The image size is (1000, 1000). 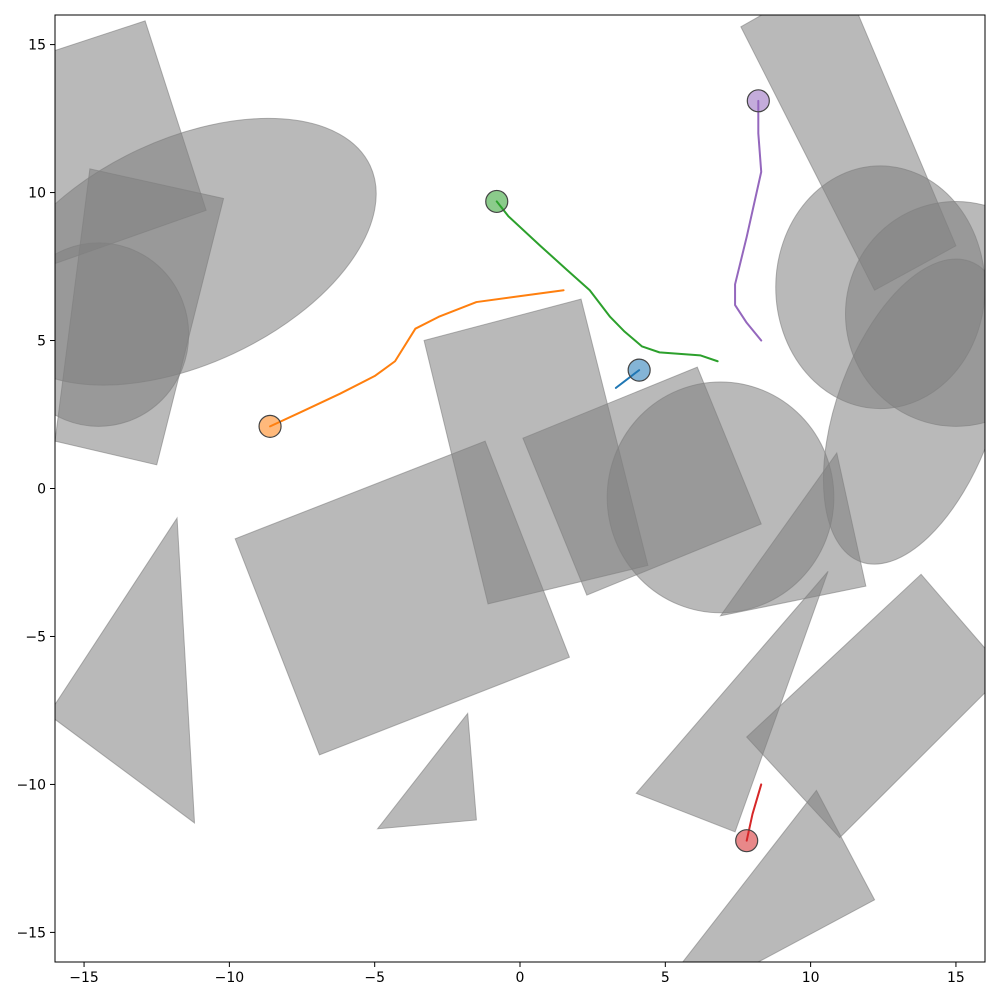 What do you see at coordinates (374, 978) in the screenshot?
I see `x-tick-label: −5` at bounding box center [374, 978].